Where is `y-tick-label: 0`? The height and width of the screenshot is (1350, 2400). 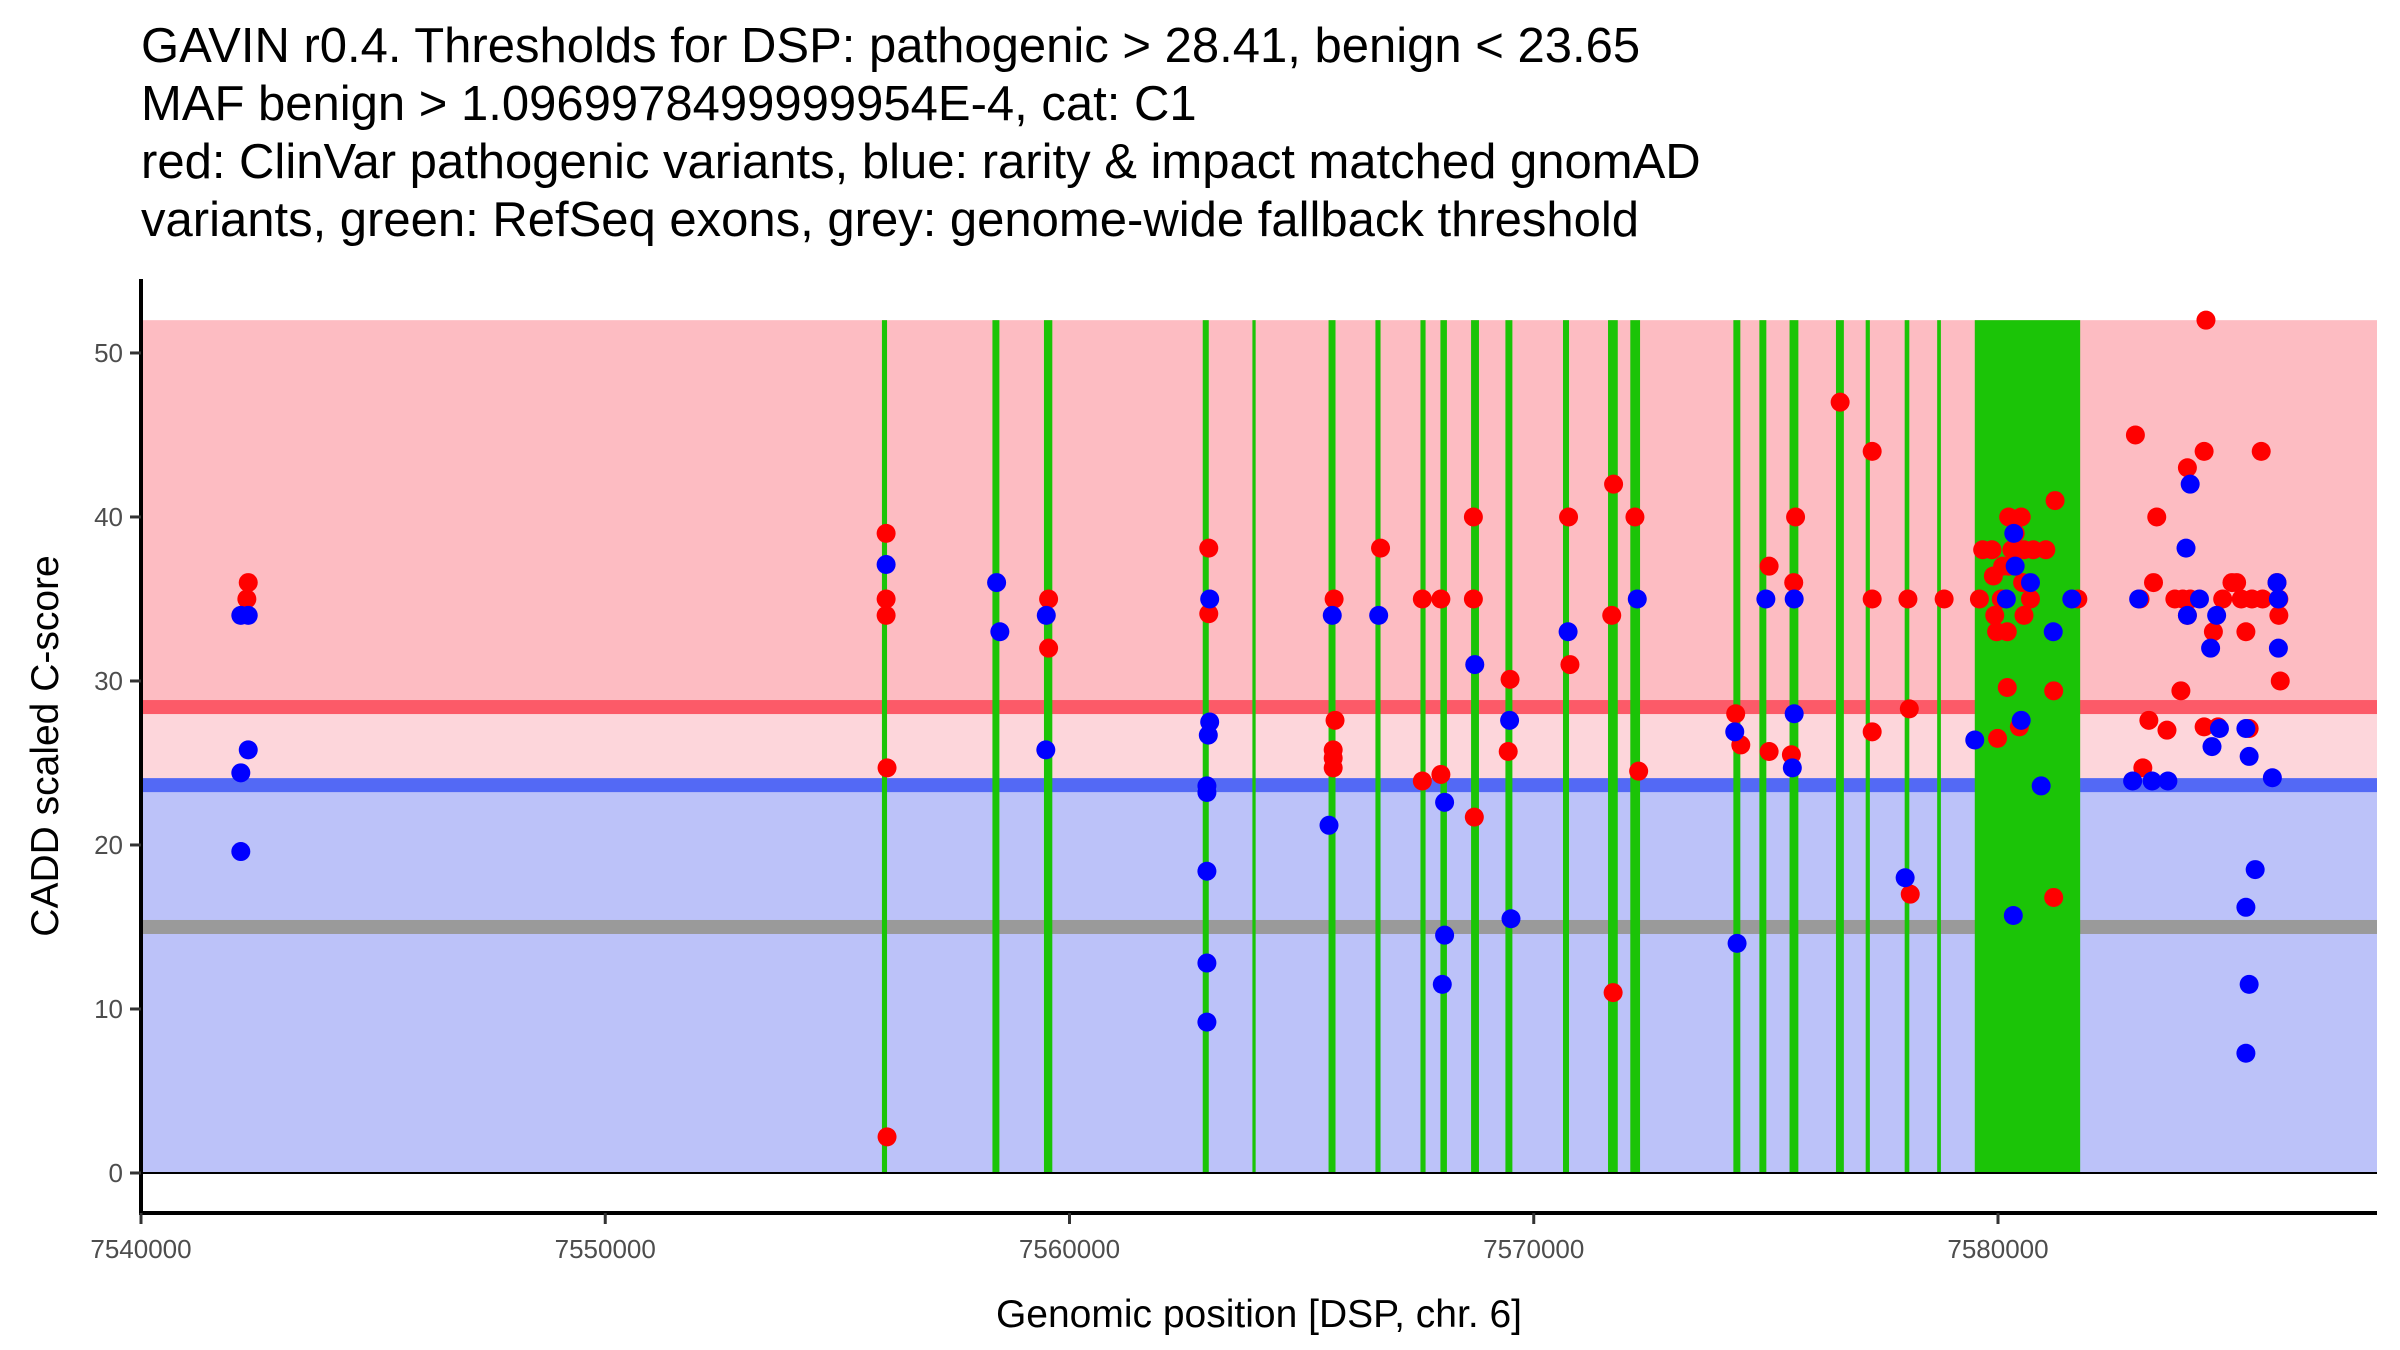
y-tick-label: 0 is located at coordinates (116, 1173).